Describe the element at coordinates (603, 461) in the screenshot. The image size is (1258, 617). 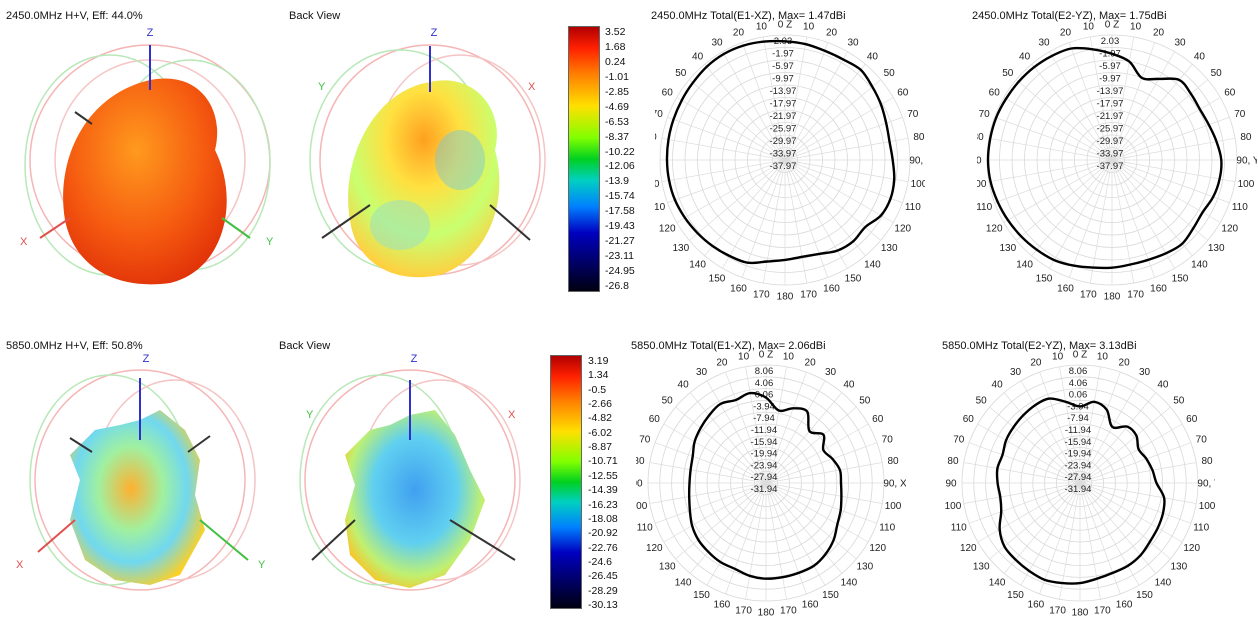
I see `colorbar-tick: -10.71` at that location.